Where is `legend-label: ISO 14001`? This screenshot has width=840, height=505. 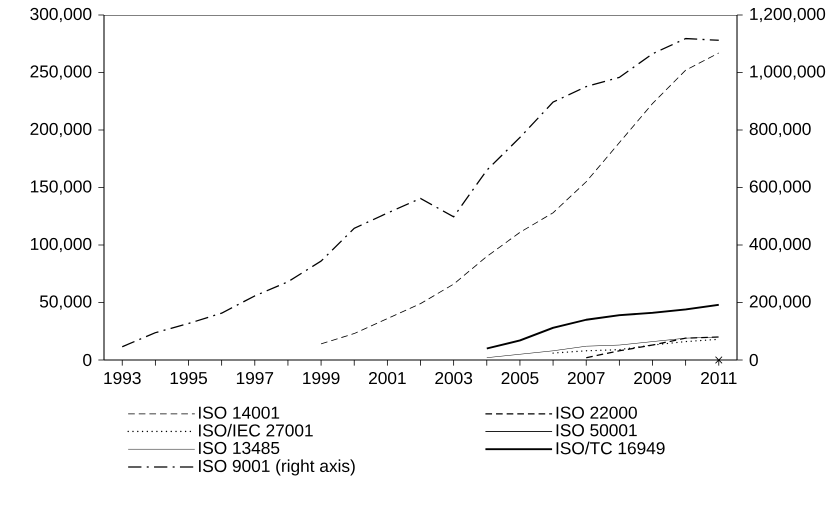 legend-label: ISO 14001 is located at coordinates (239, 412).